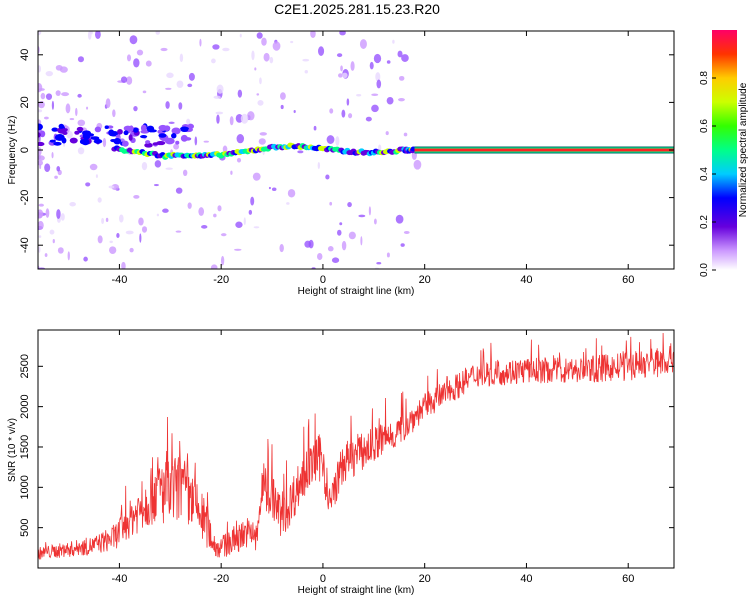 The height and width of the screenshot is (600, 750). I want to click on y-tick-label: 20, so click(25, 102).